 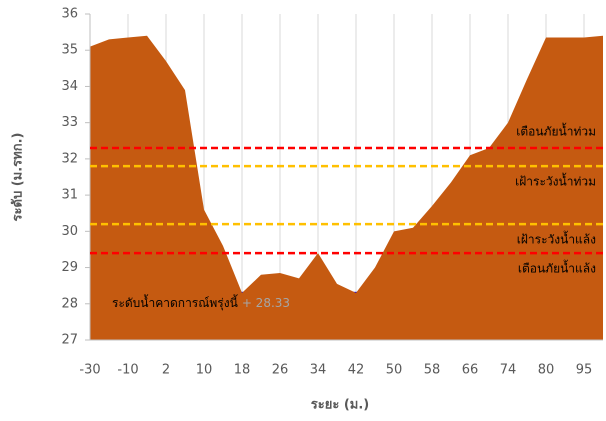 I want to click on y-tick-label: 35, so click(x=69, y=50).